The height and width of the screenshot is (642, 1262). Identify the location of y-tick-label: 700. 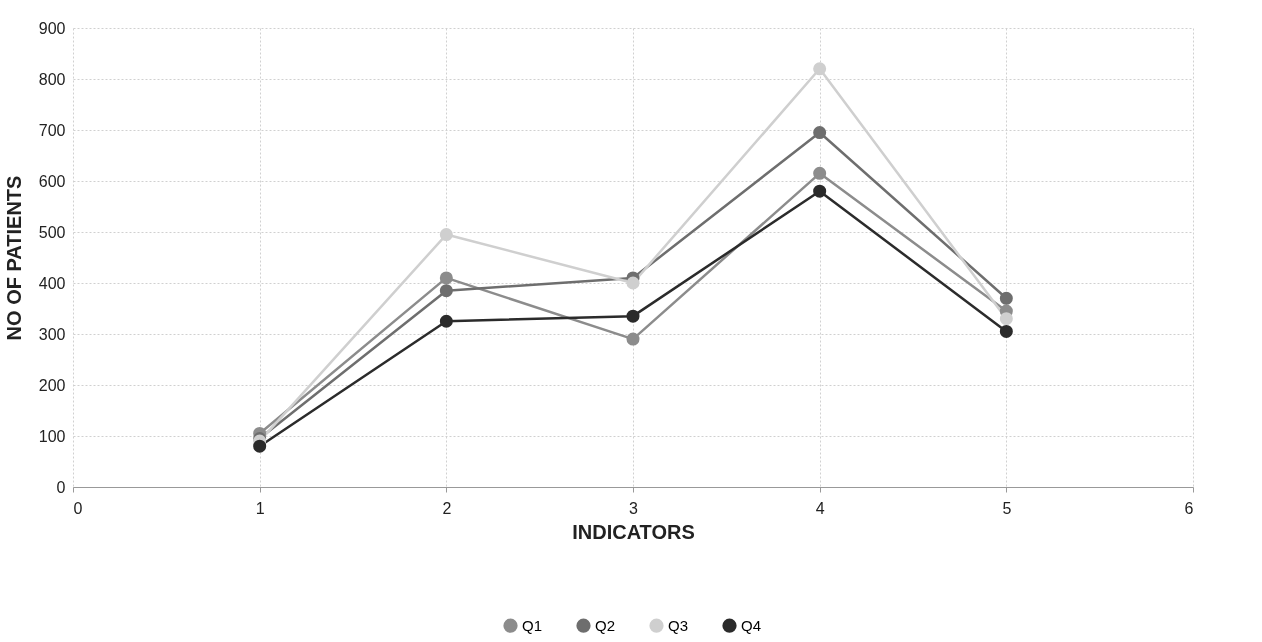
(52, 130).